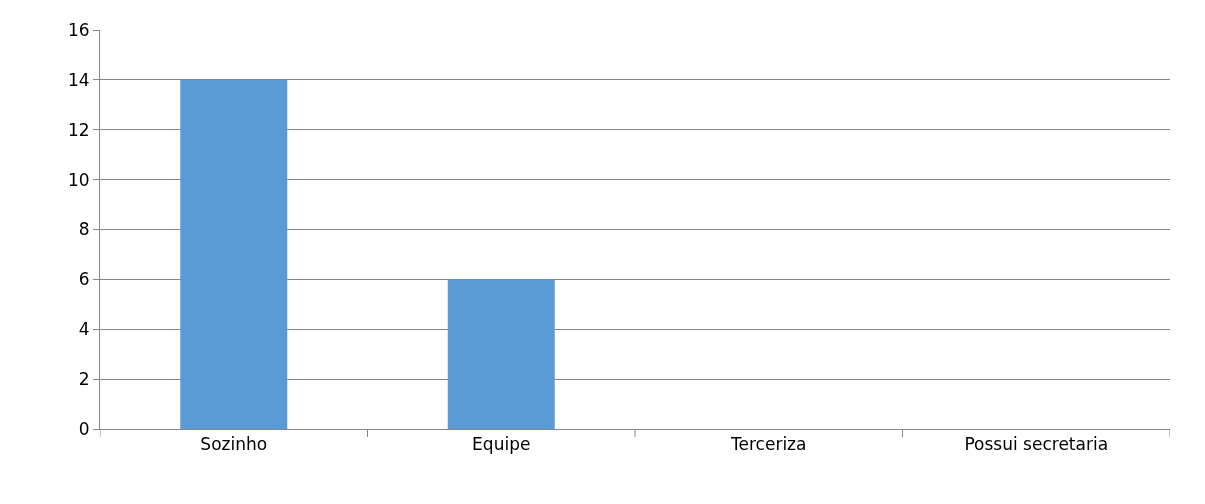 The width and height of the screenshot is (1205, 504). What do you see at coordinates (1036, 444) in the screenshot?
I see `x-tick-label: Possui secretaria` at bounding box center [1036, 444].